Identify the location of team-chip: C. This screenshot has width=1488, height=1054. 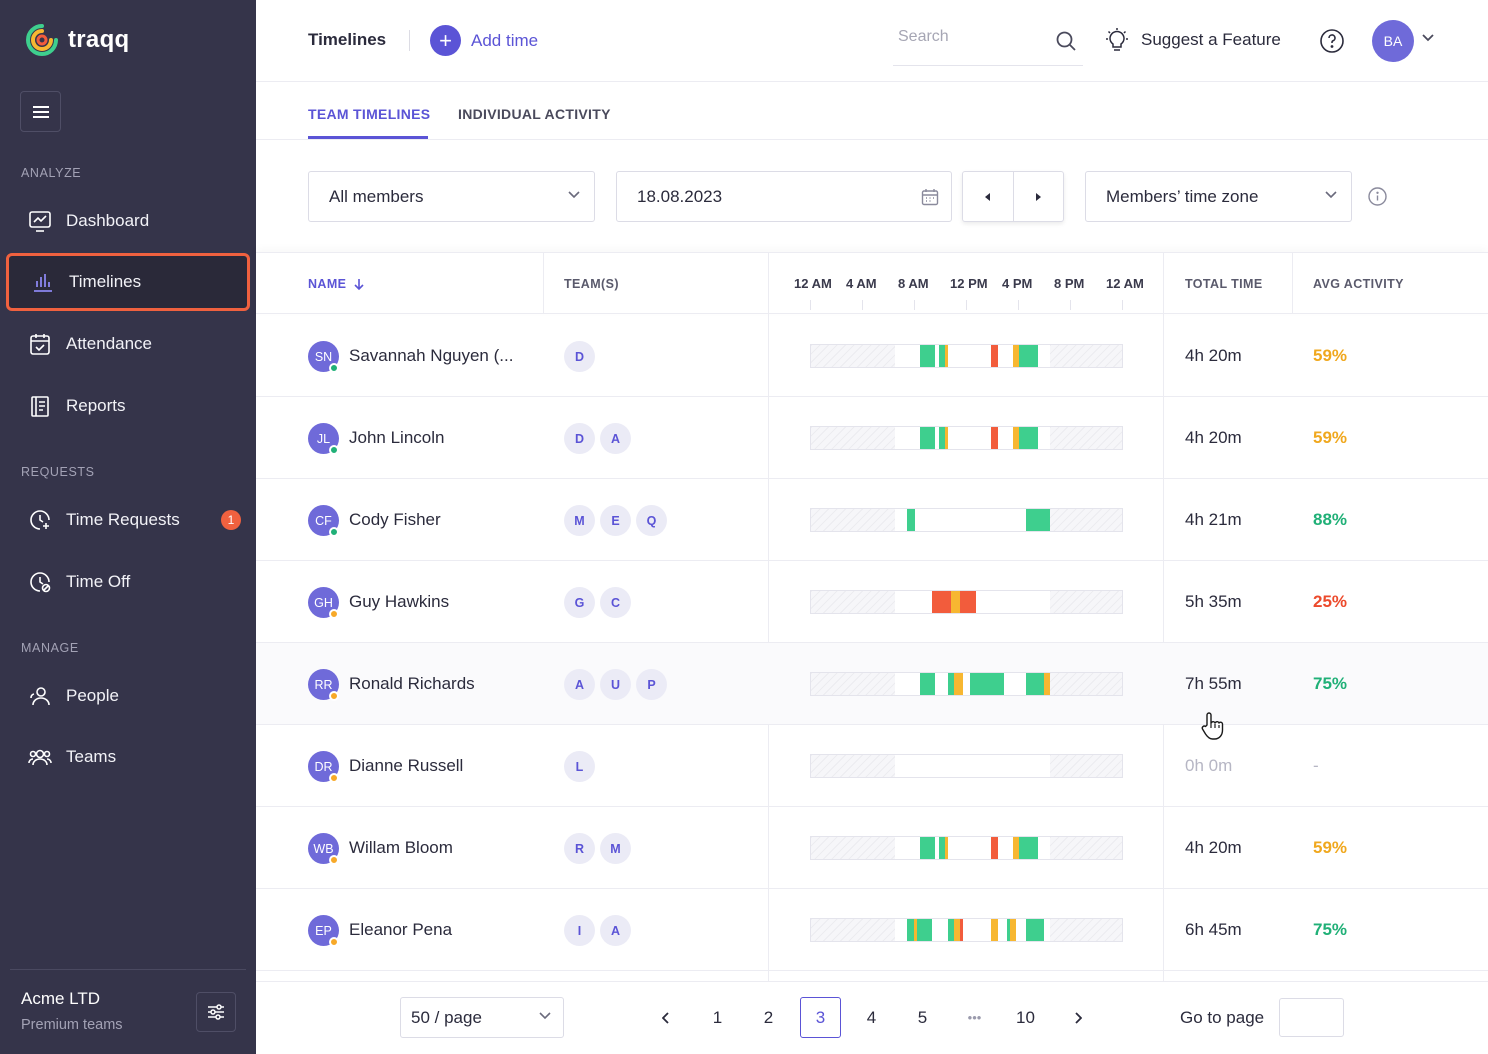
(615, 602).